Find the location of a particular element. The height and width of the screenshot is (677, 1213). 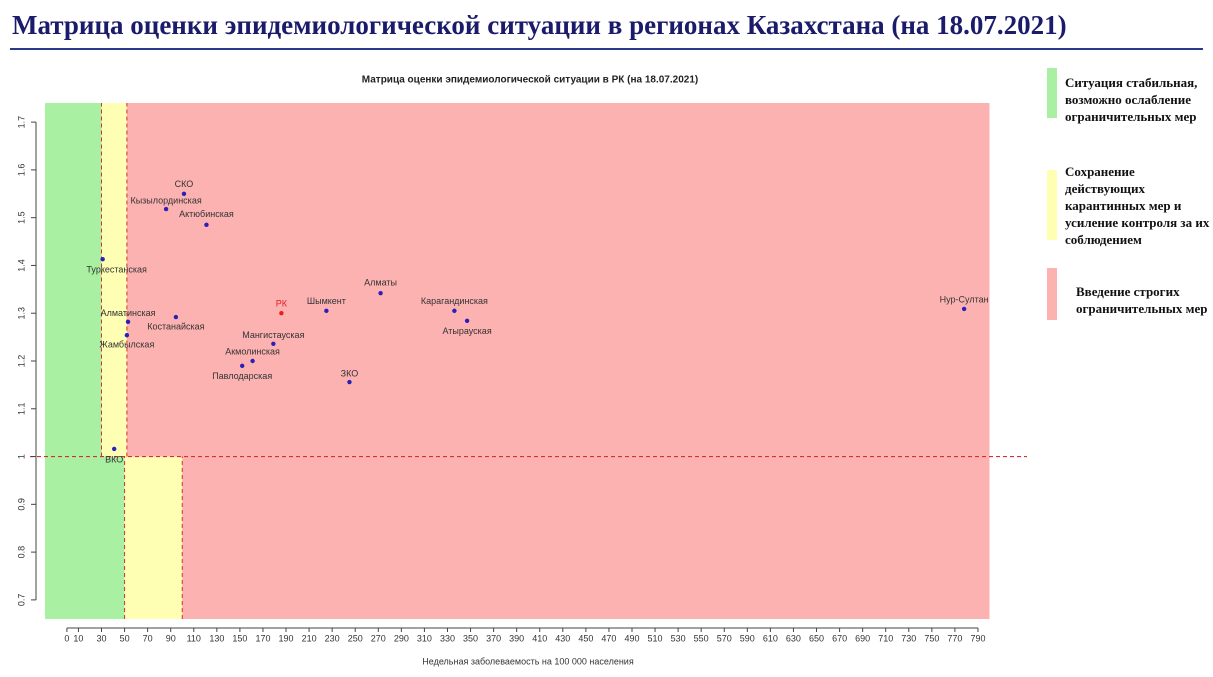

x-tick-label: 30 is located at coordinates (102, 638).